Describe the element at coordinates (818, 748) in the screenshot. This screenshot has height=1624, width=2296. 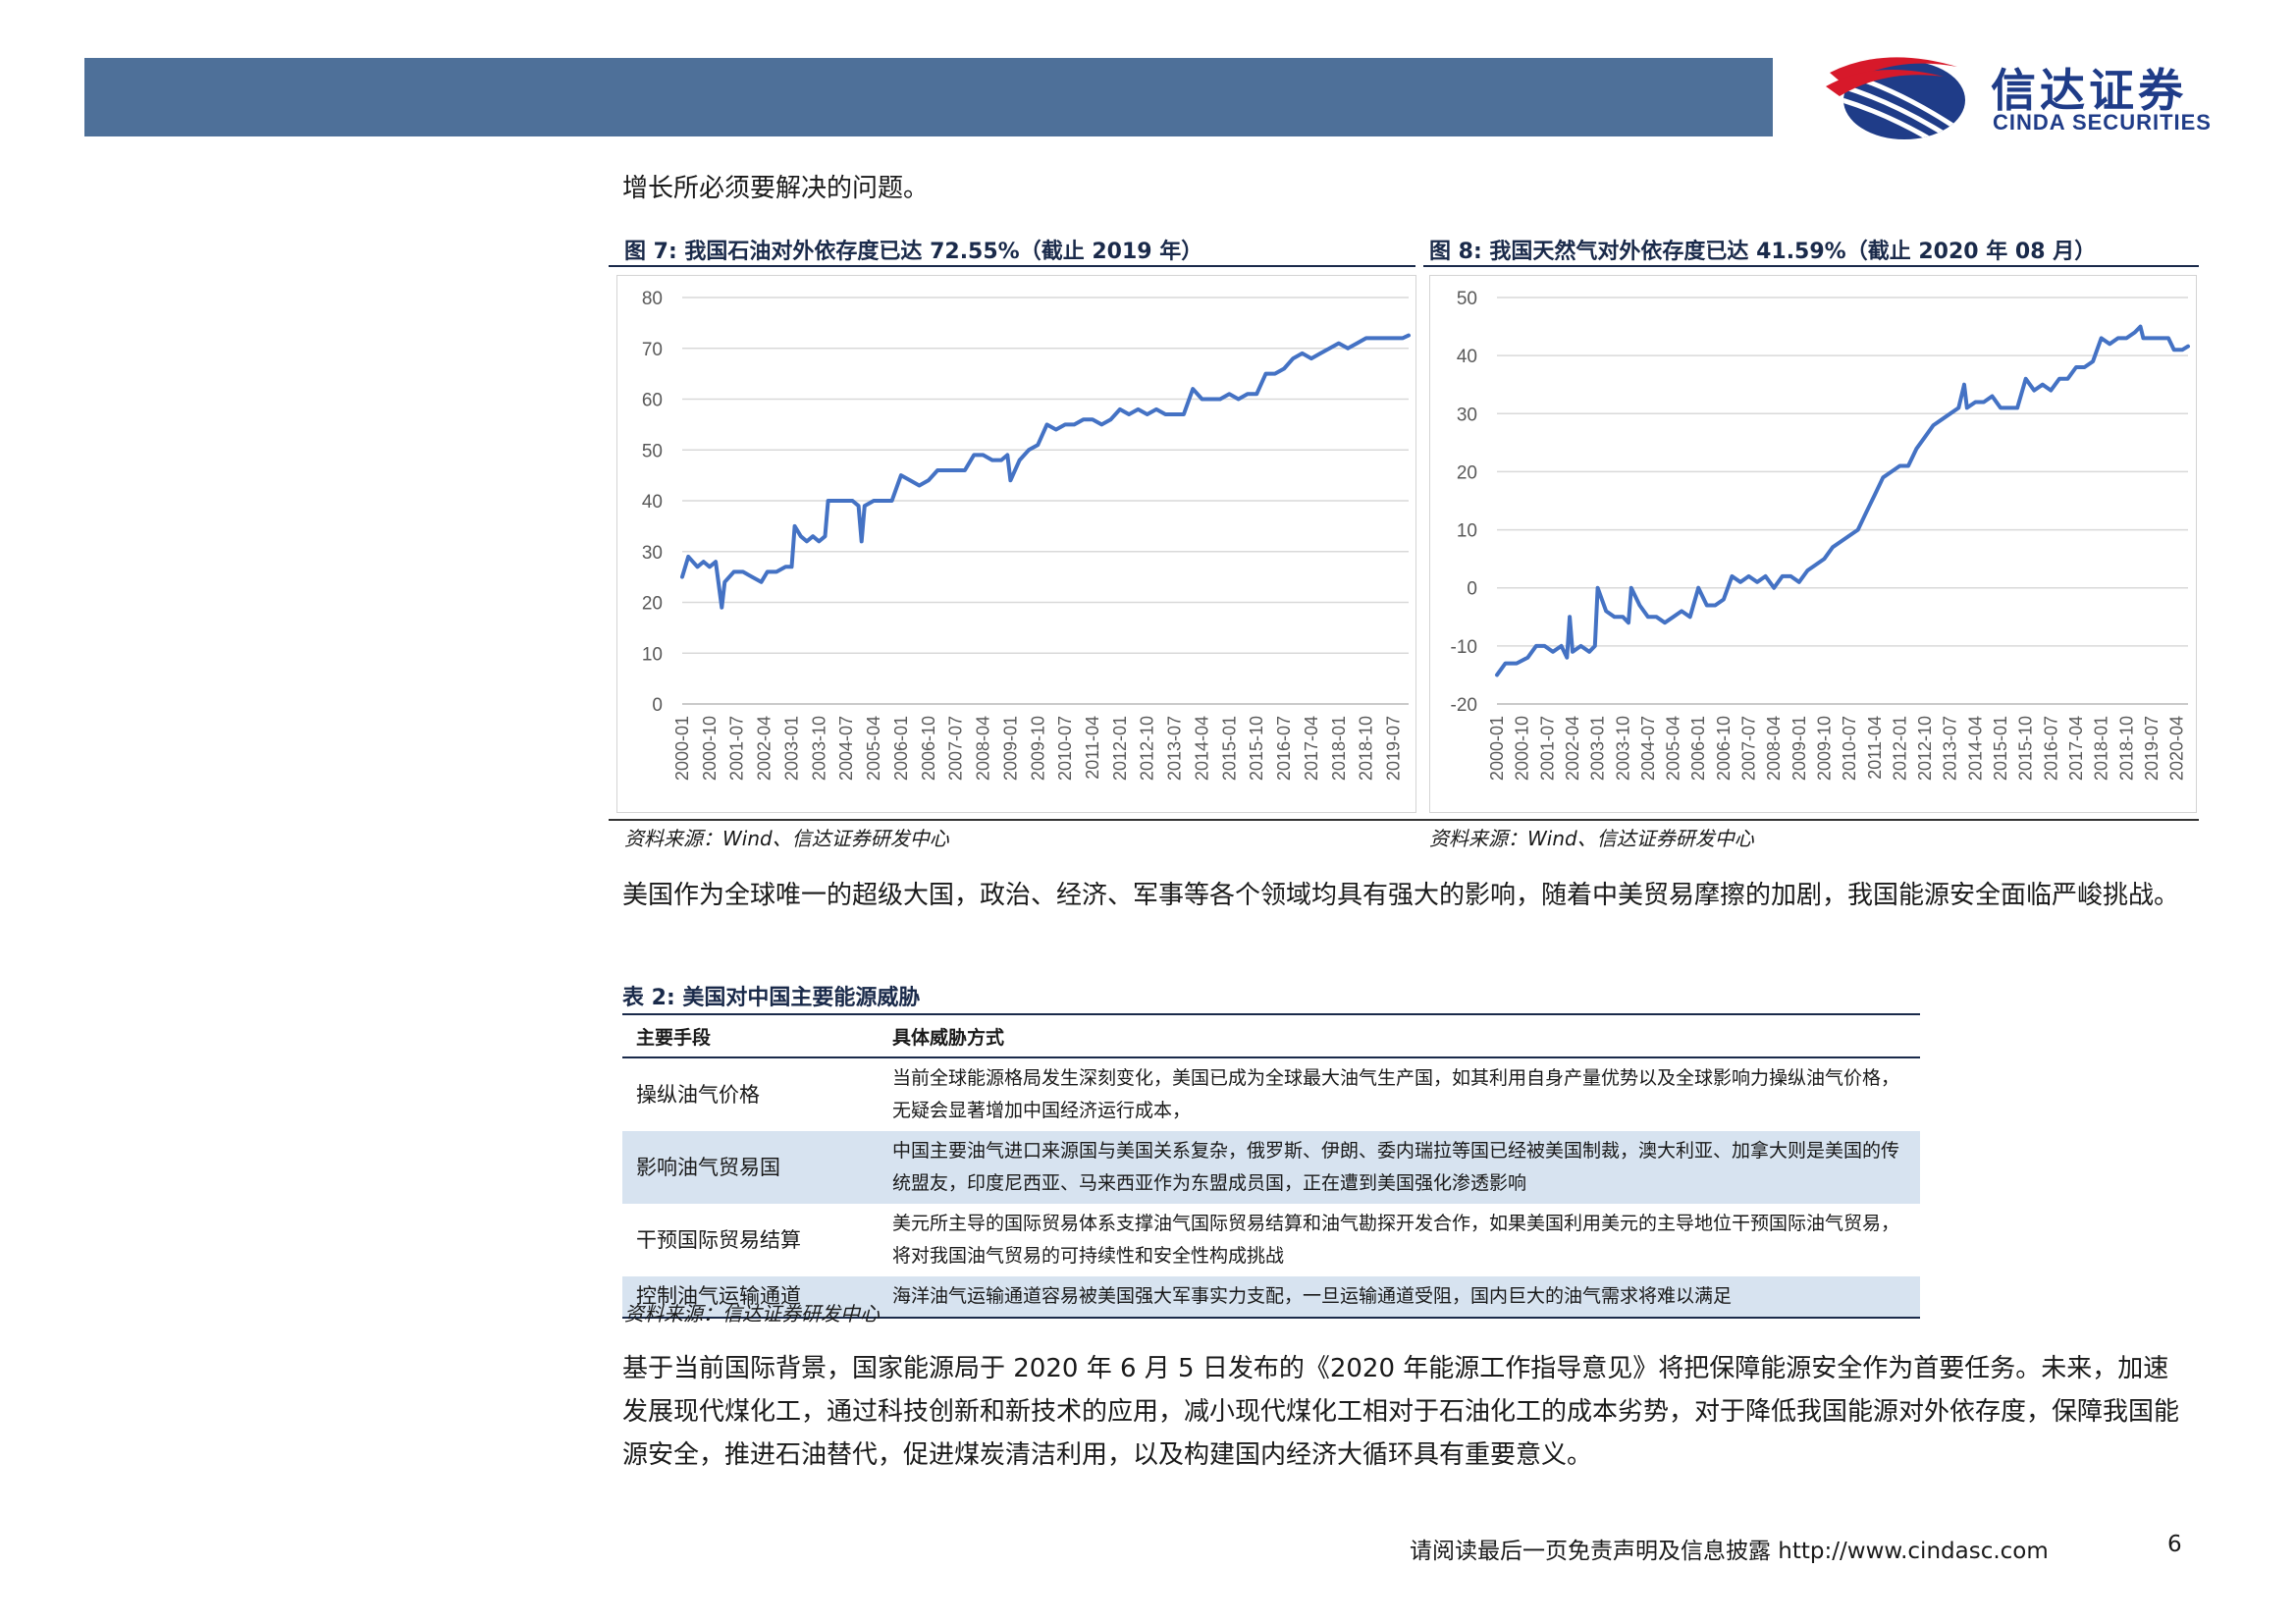
I see `x-tick-label: 2003-10` at that location.